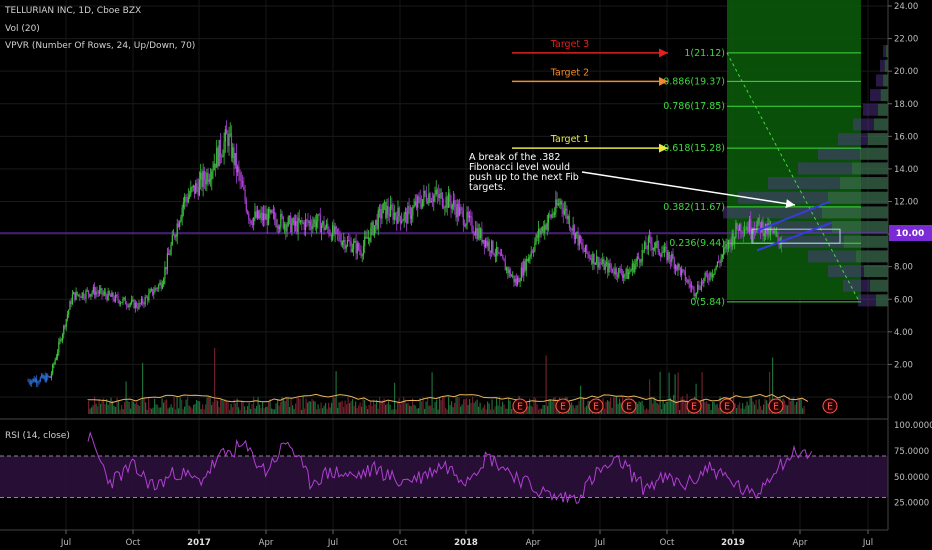 This screenshot has height=550, width=932. I want to click on vpvr-legend: VPVR (Number Of Rows, 24, Up/Down, 70), so click(100, 46).